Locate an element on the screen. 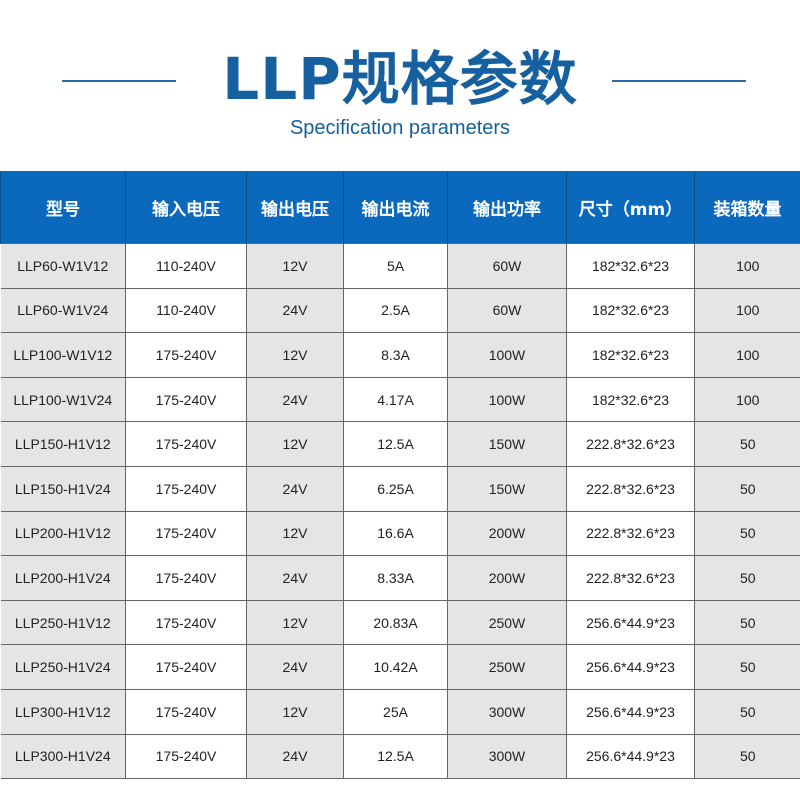 Image resolution: width=800 pixels, height=800 pixels. model-cell: LLP150-H1V12 is located at coordinates (63, 444).